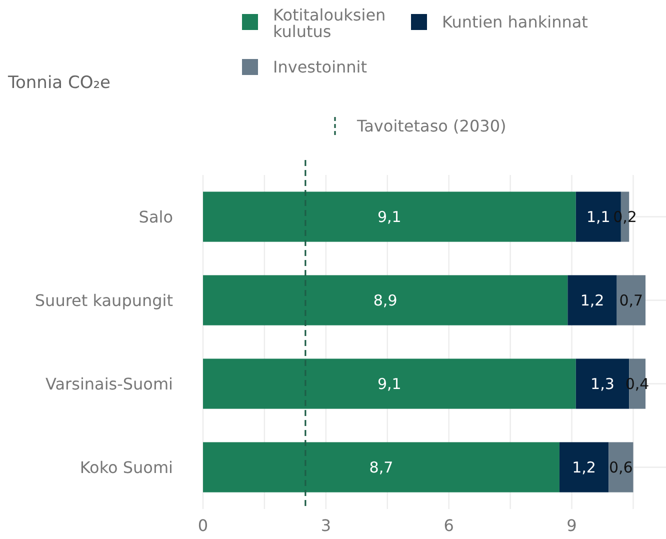 This screenshot has width=666, height=539. Describe the element at coordinates (602, 384) in the screenshot. I see `data-label: 1,3` at that location.